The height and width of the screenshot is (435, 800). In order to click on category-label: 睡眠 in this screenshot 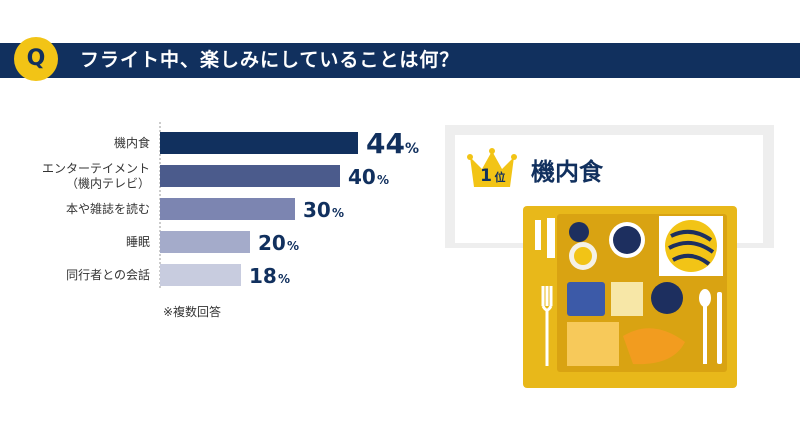, I will do `click(138, 242)`.